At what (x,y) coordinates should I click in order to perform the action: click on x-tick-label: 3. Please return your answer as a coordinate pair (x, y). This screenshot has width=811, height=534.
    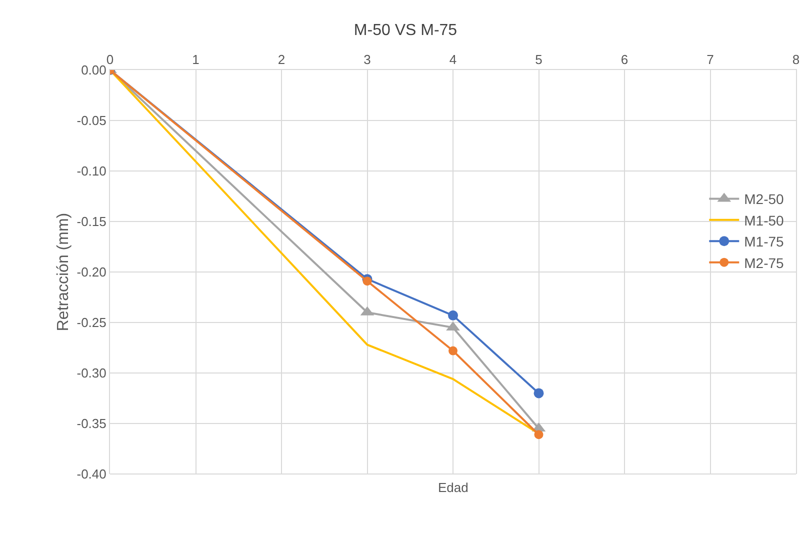
    Looking at the image, I should click on (367, 59).